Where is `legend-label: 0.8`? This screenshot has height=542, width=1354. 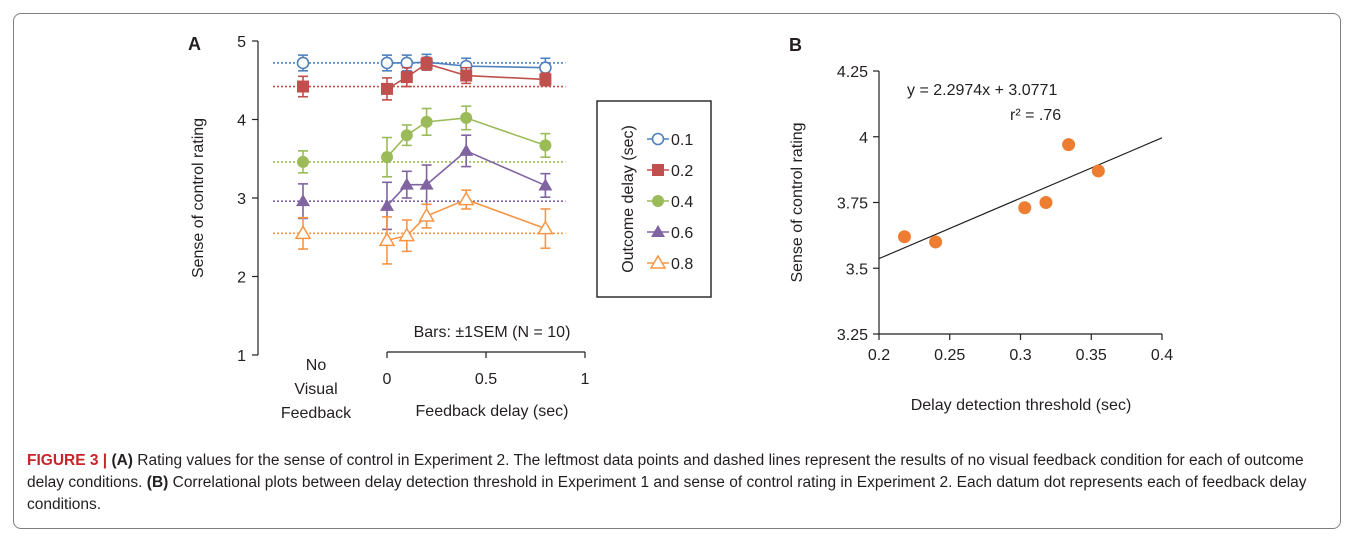
legend-label: 0.8 is located at coordinates (682, 264).